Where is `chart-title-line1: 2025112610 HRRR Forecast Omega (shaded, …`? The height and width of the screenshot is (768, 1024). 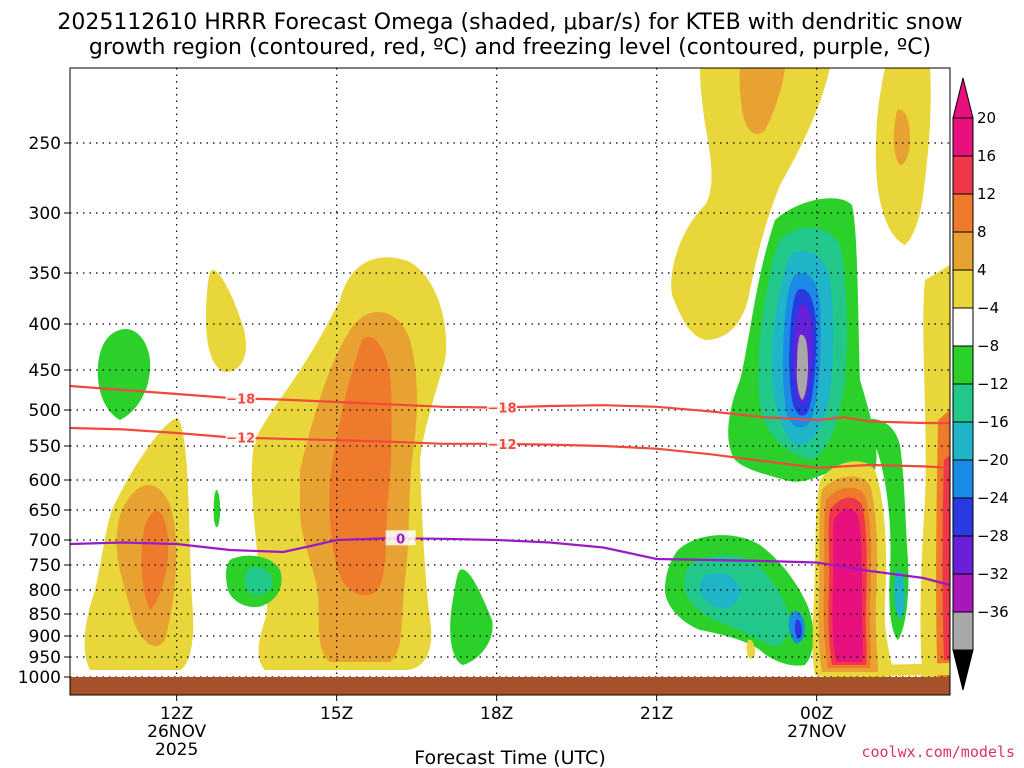
chart-title-line1: 2025112610 HRRR Forecast Omega (shaded, … is located at coordinates (509, 22).